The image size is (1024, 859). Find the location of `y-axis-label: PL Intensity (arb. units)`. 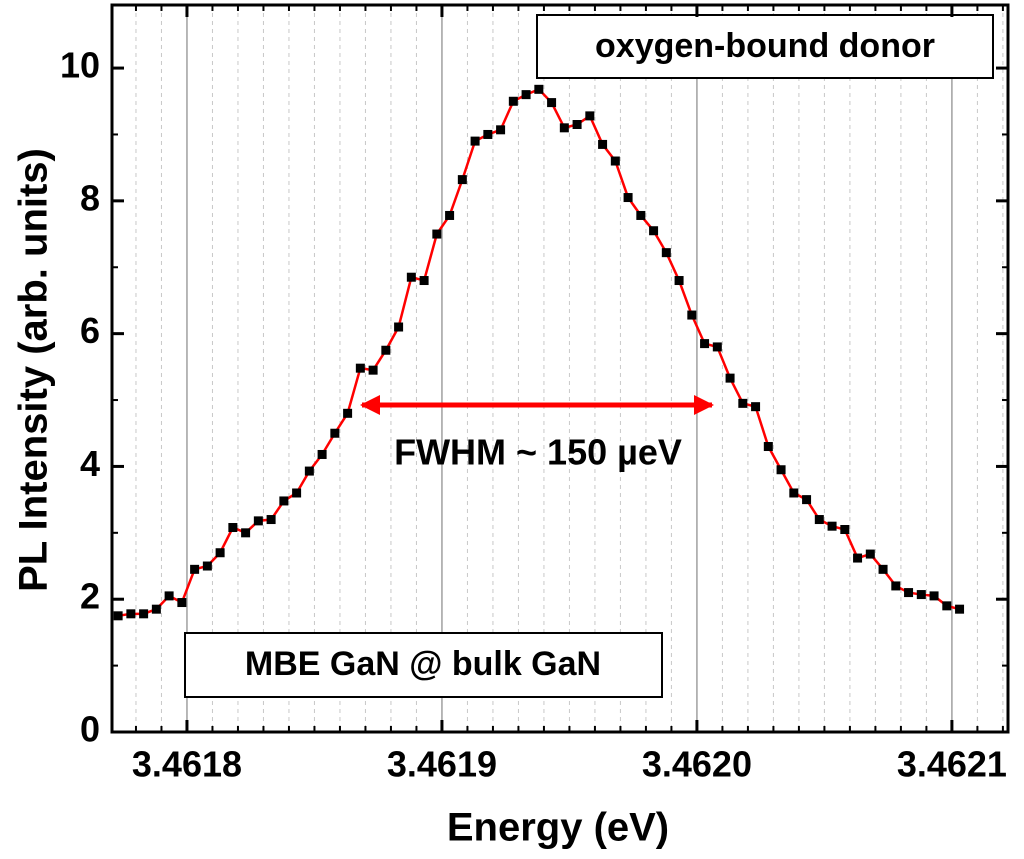

y-axis-label: PL Intensity (arb. units) is located at coordinates (34, 370).